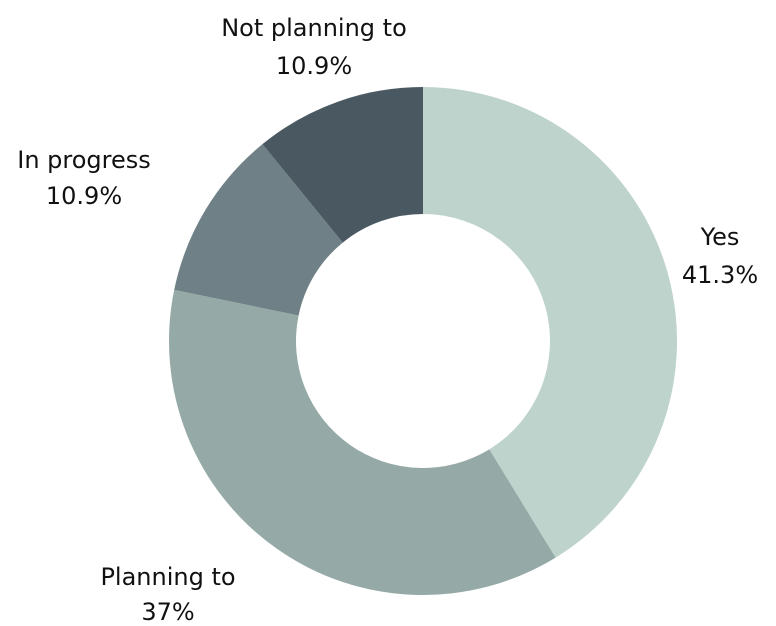  I want to click on slice-label-name: Planning to, so click(167, 577).